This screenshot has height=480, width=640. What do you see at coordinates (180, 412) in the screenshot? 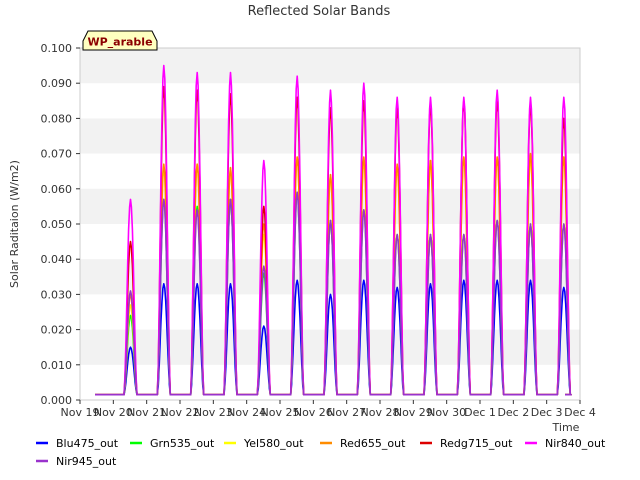
I see `x-tick-label: Nov 22` at bounding box center [180, 412].